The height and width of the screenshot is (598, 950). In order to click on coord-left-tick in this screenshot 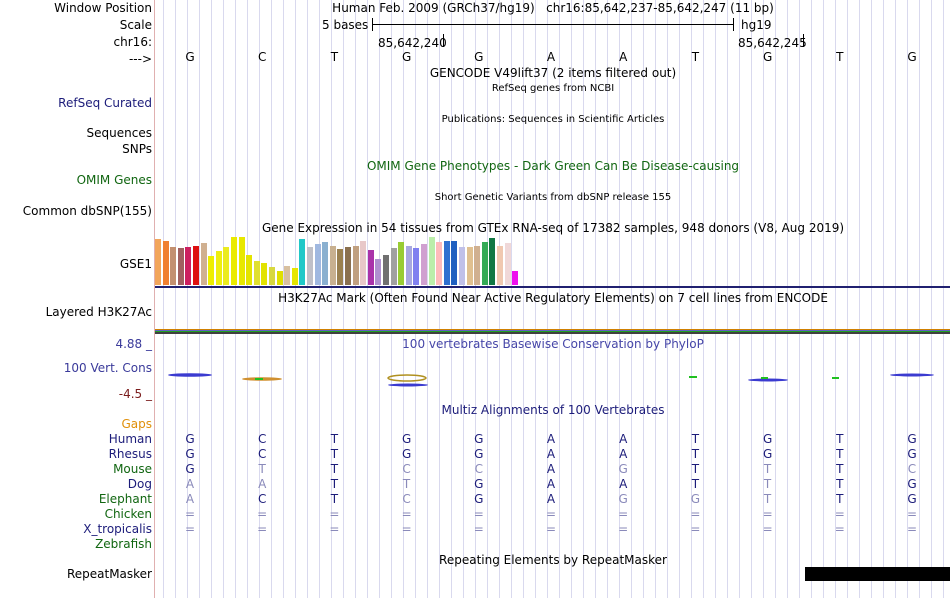, I will do `click(443, 40)`.